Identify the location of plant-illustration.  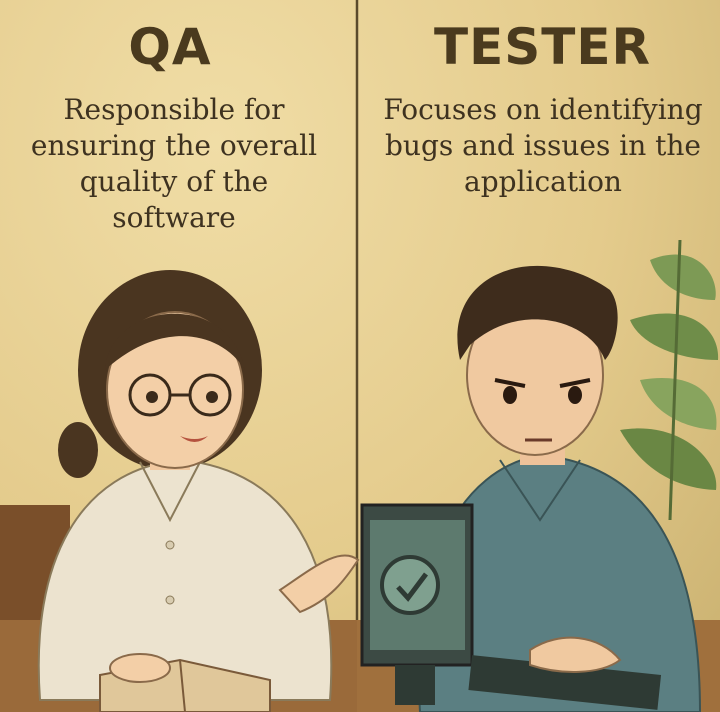
(669, 380).